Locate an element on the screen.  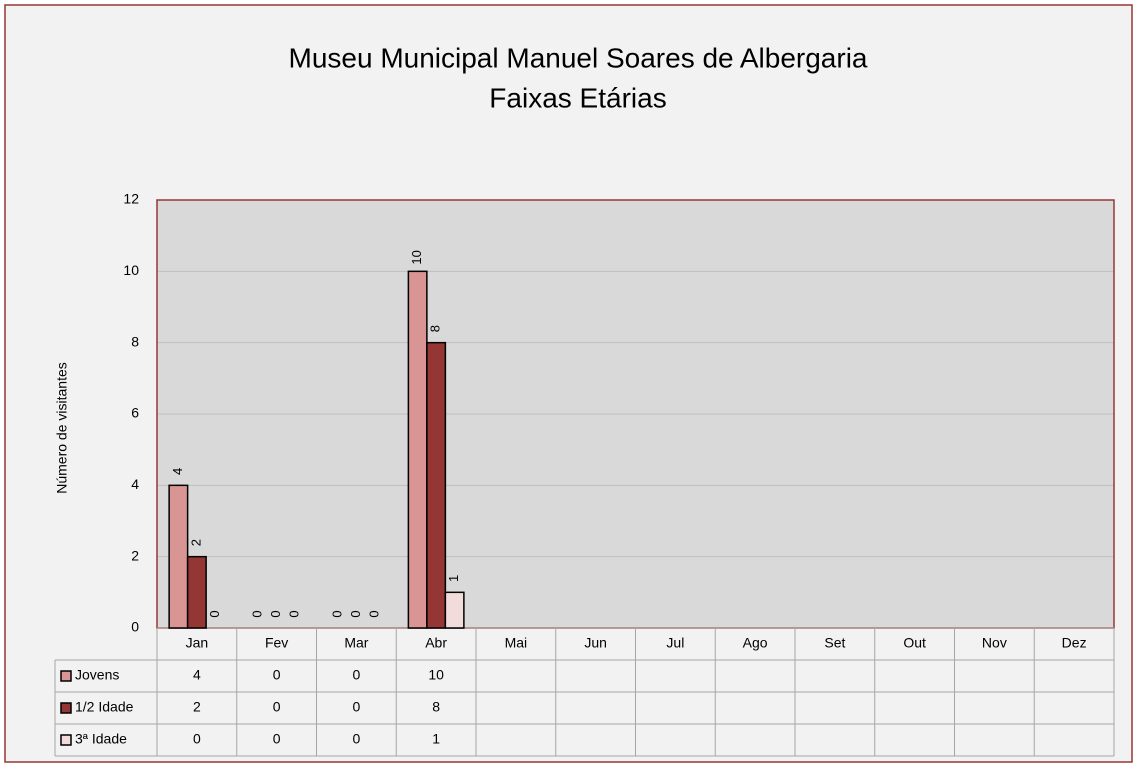
x-tick-label: Set is located at coordinates (834, 643).